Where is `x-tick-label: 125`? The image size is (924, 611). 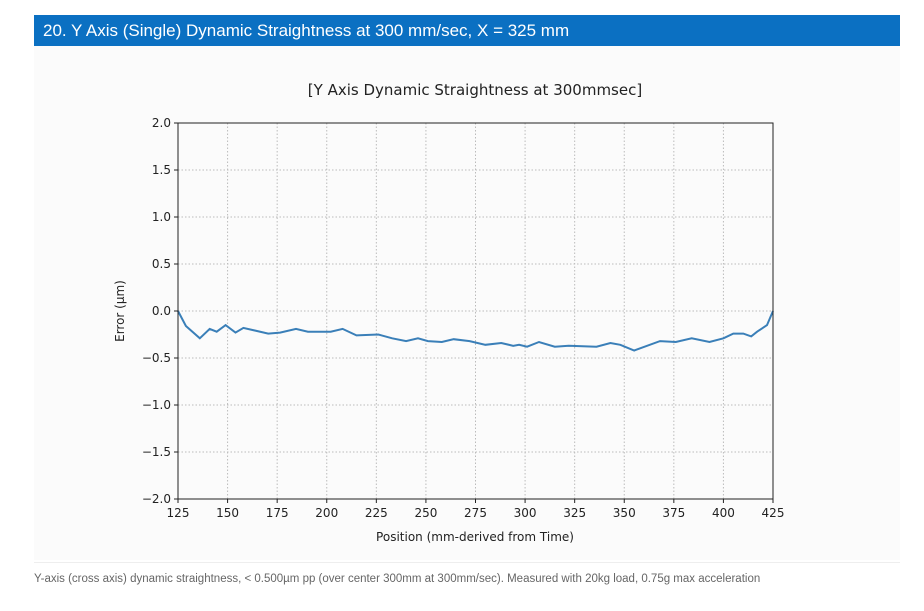
x-tick-label: 125 is located at coordinates (178, 513).